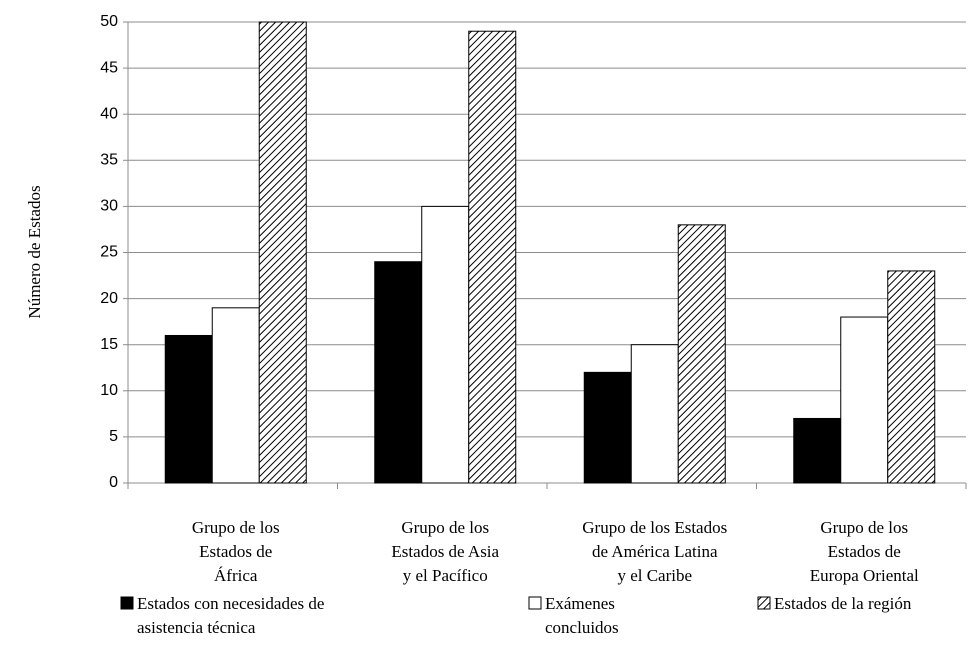 This screenshot has height=658, width=975. Describe the element at coordinates (445, 575) in the screenshot. I see `text-line: y el Pacífico` at that location.